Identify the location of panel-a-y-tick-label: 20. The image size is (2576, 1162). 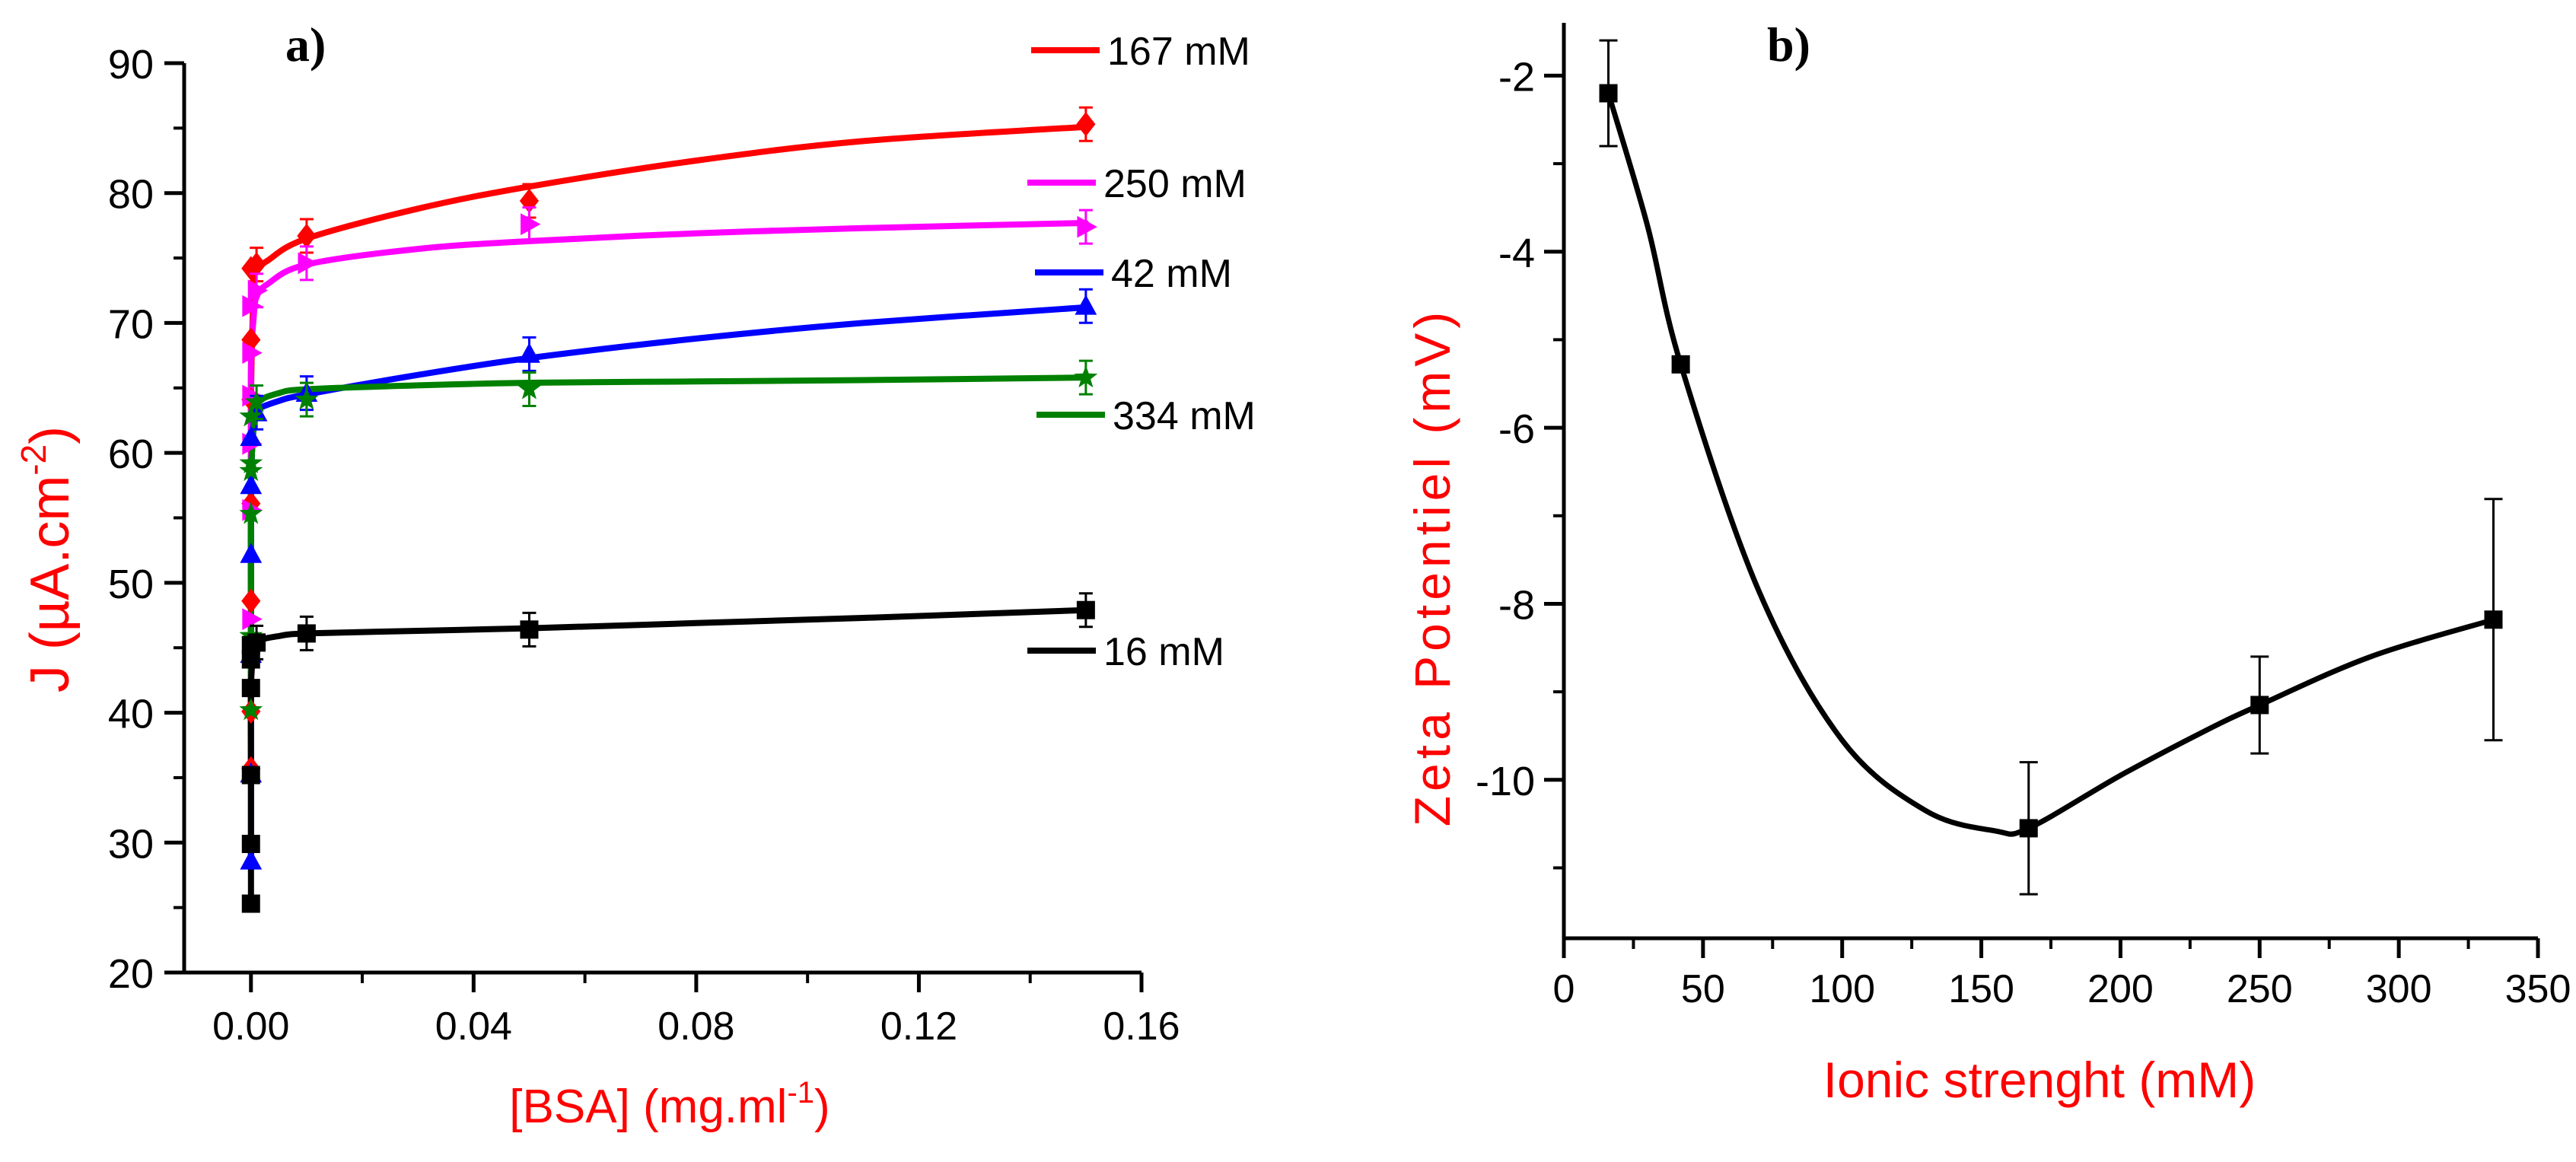
(131, 974).